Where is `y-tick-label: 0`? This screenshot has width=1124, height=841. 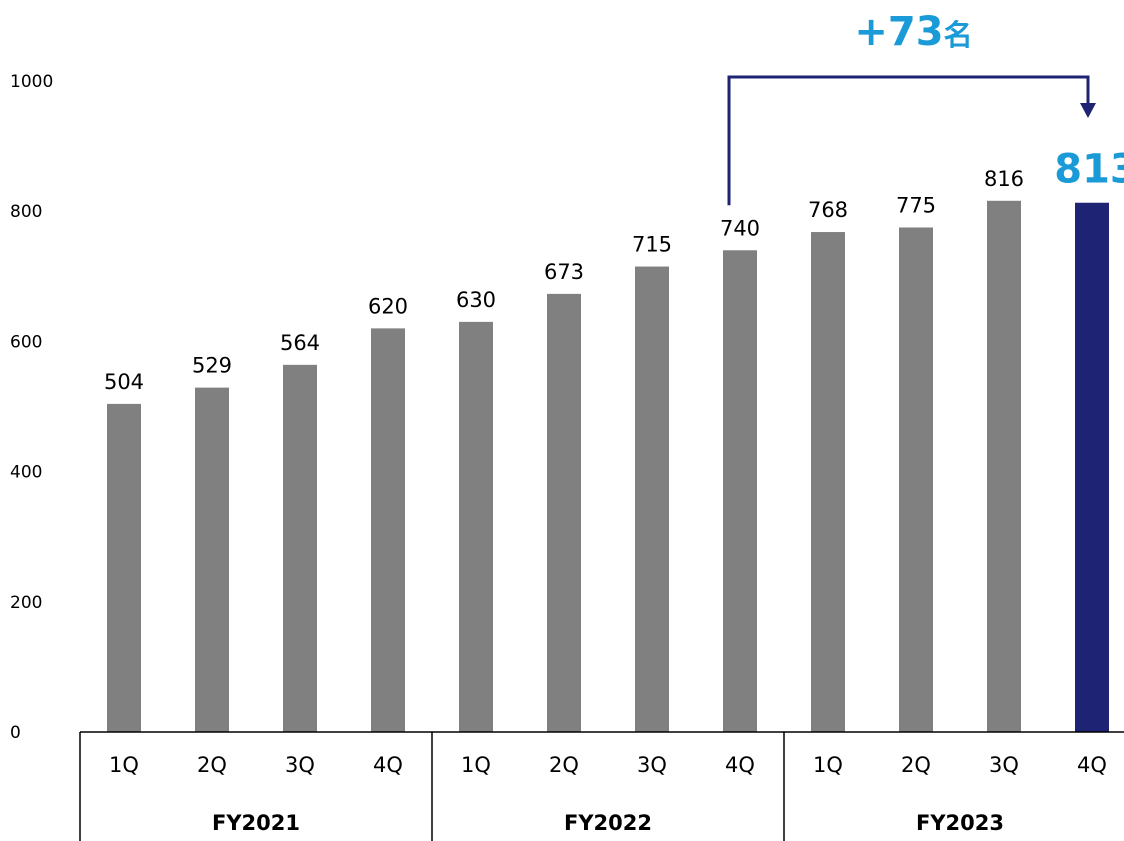
y-tick-label: 0 is located at coordinates (15, 733).